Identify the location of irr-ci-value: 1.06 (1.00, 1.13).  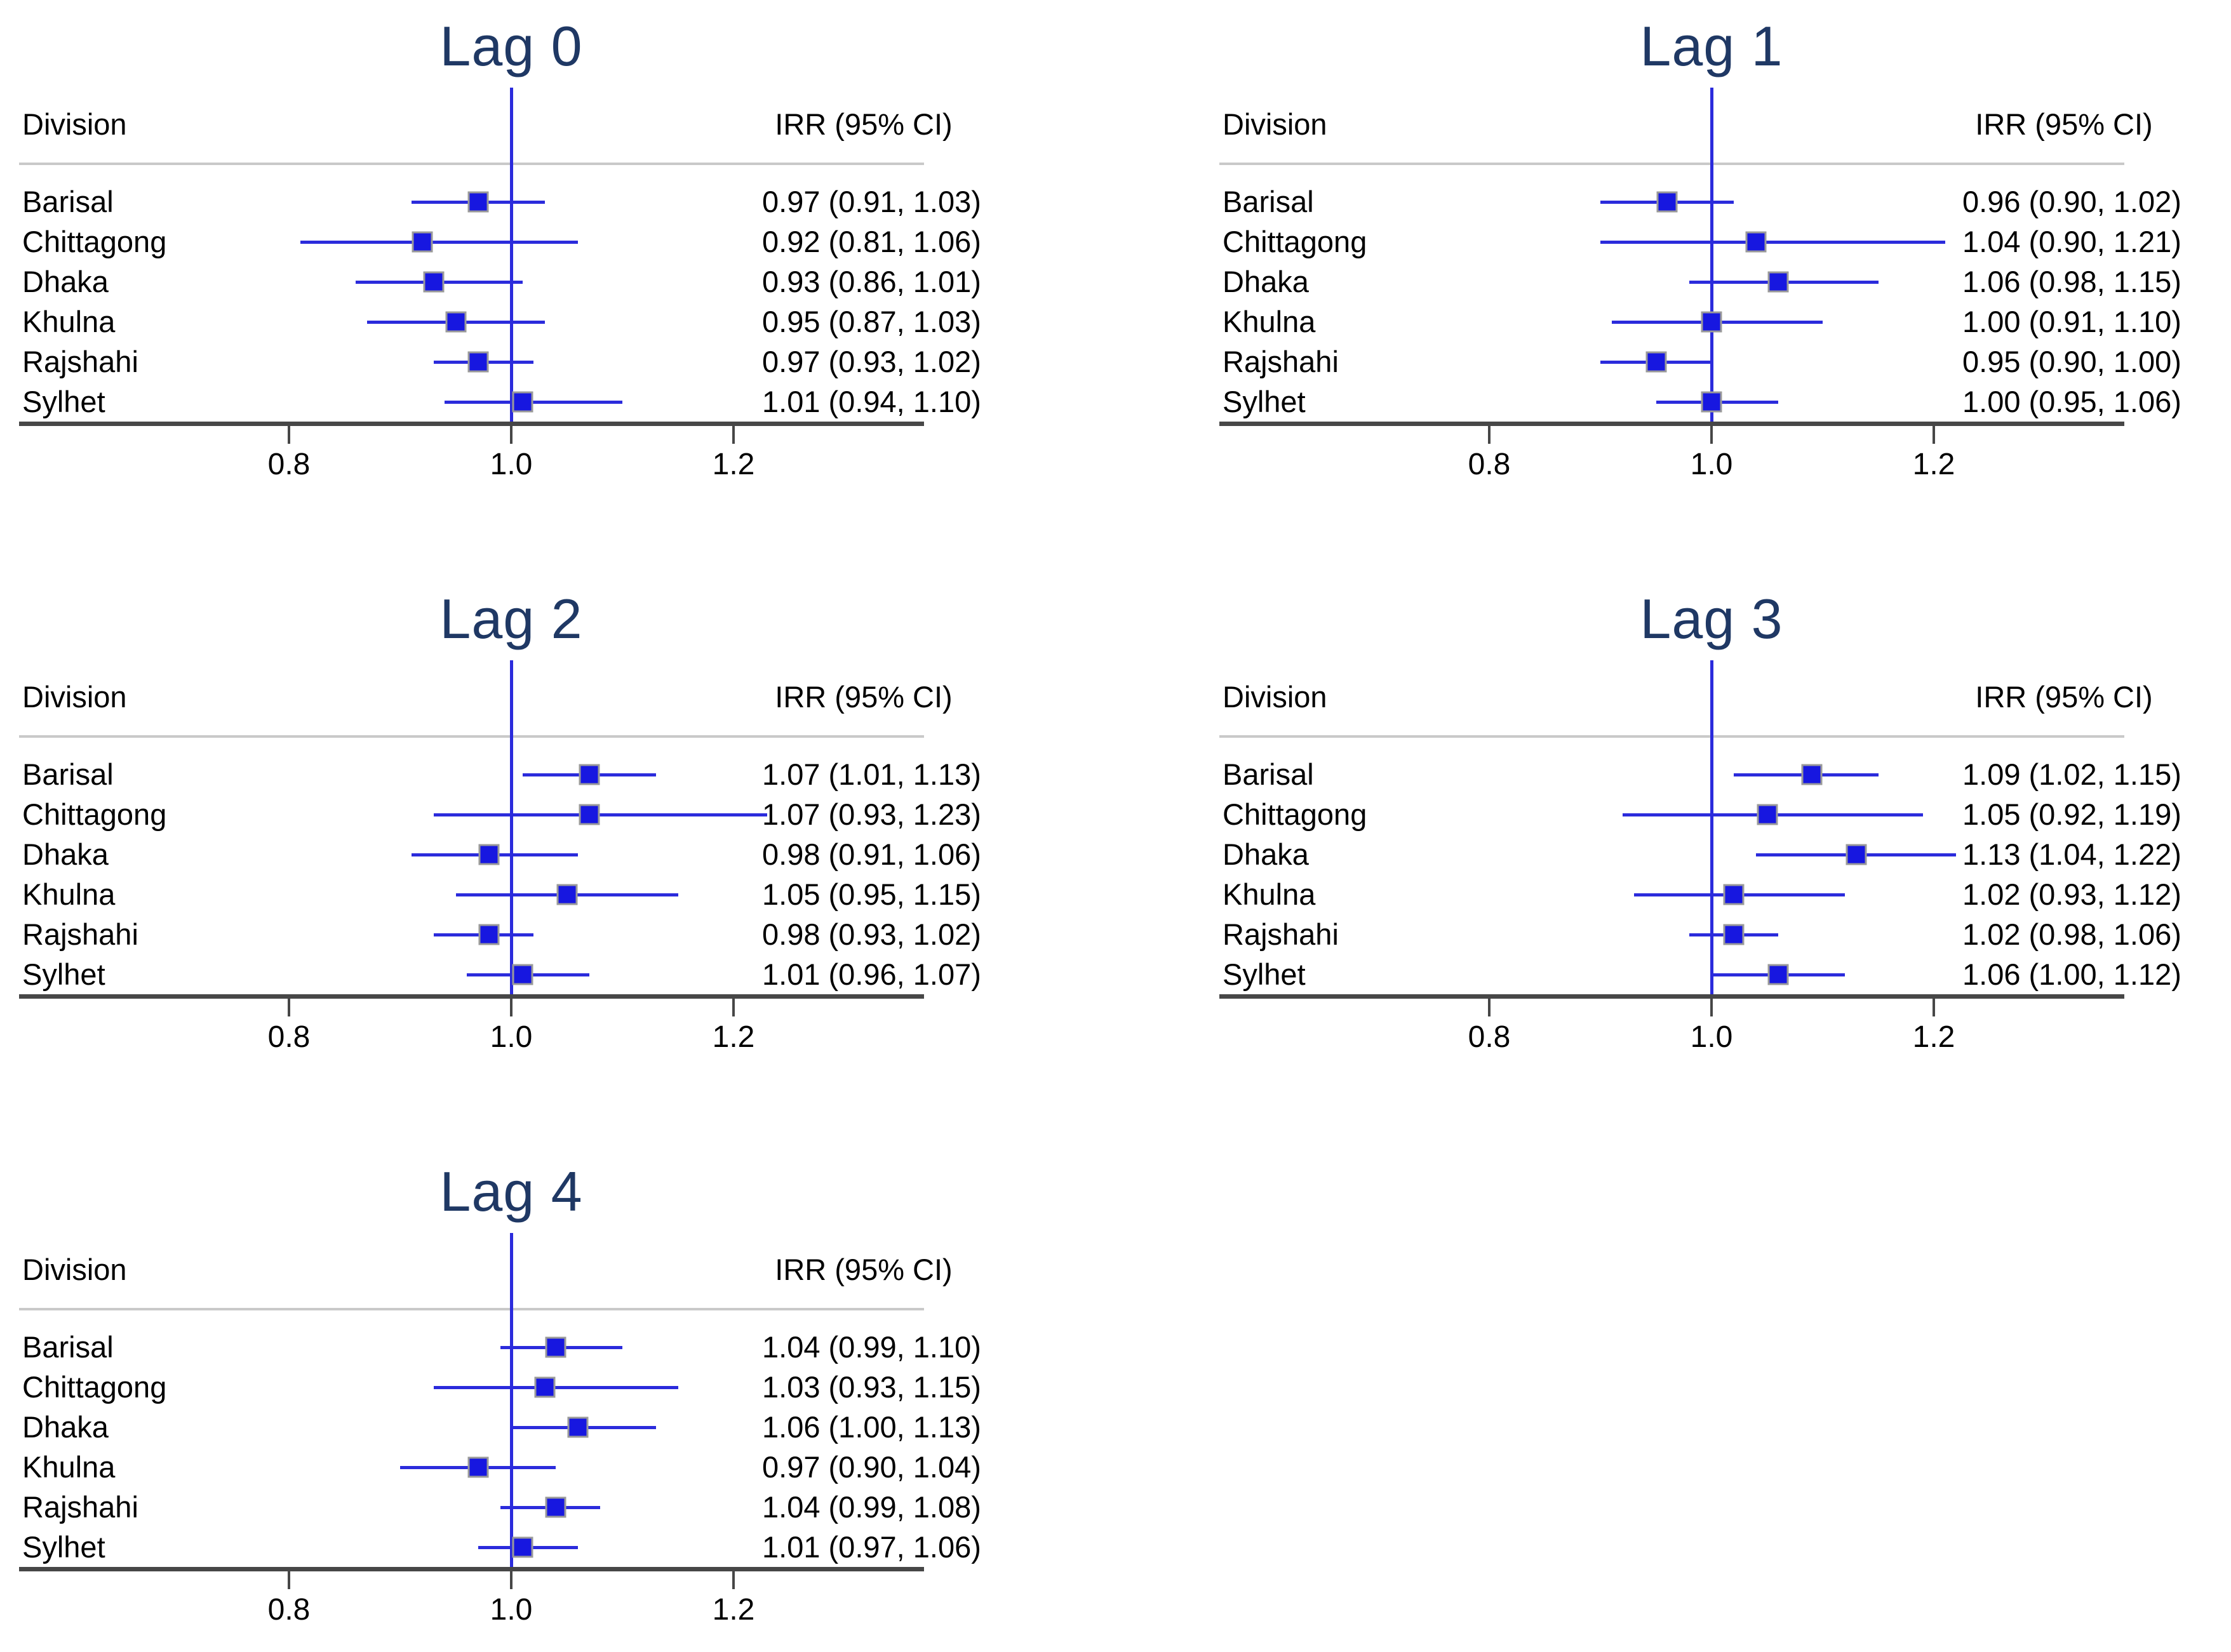
(871, 1427).